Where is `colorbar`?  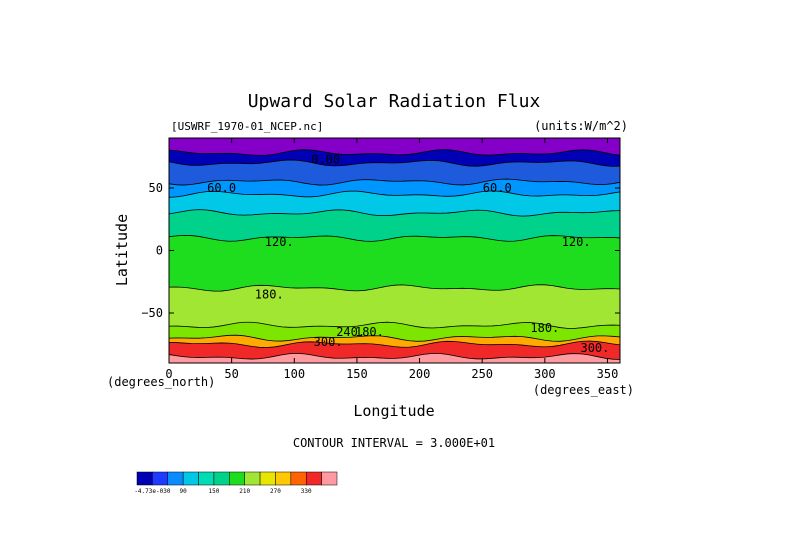
colorbar is located at coordinates (237, 478).